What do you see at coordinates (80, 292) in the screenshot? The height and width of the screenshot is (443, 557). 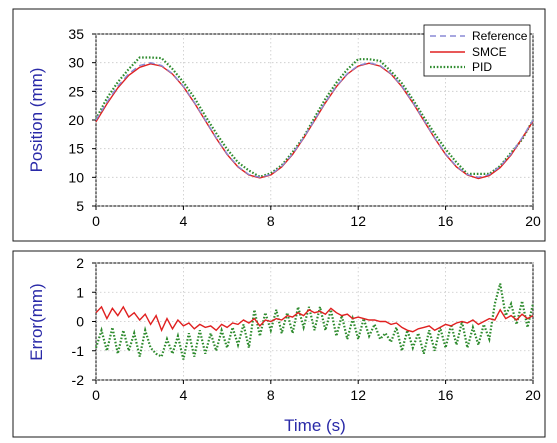 I see `y-tick-label: 1` at bounding box center [80, 292].